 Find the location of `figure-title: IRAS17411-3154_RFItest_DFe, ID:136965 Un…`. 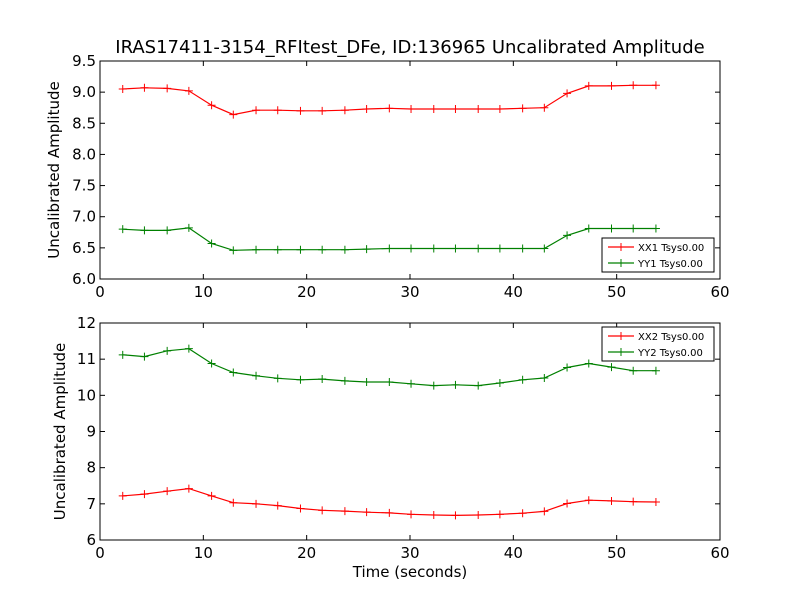

figure-title: IRAS17411-3154_RFItest_DFe, ID:136965 Un… is located at coordinates (409, 47).